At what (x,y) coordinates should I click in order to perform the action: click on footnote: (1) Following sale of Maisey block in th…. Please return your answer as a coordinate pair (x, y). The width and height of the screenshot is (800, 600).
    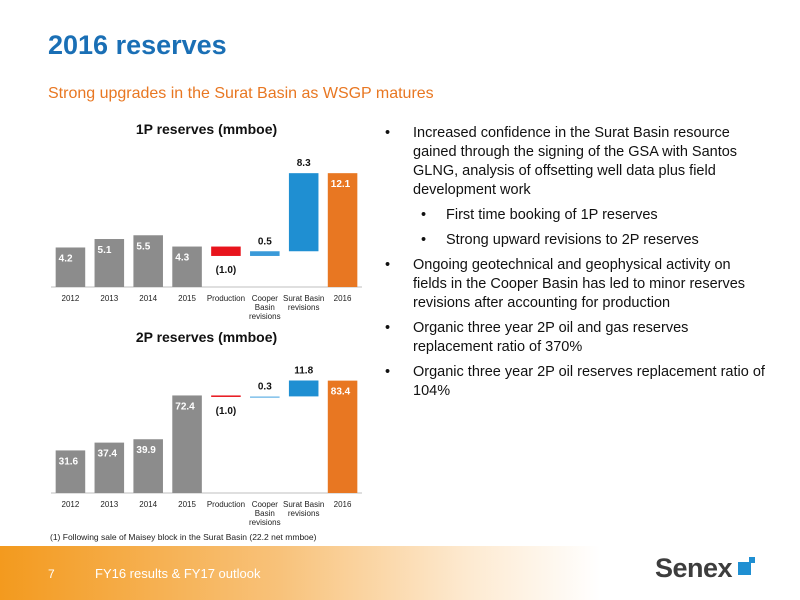
    Looking at the image, I should click on (183, 537).